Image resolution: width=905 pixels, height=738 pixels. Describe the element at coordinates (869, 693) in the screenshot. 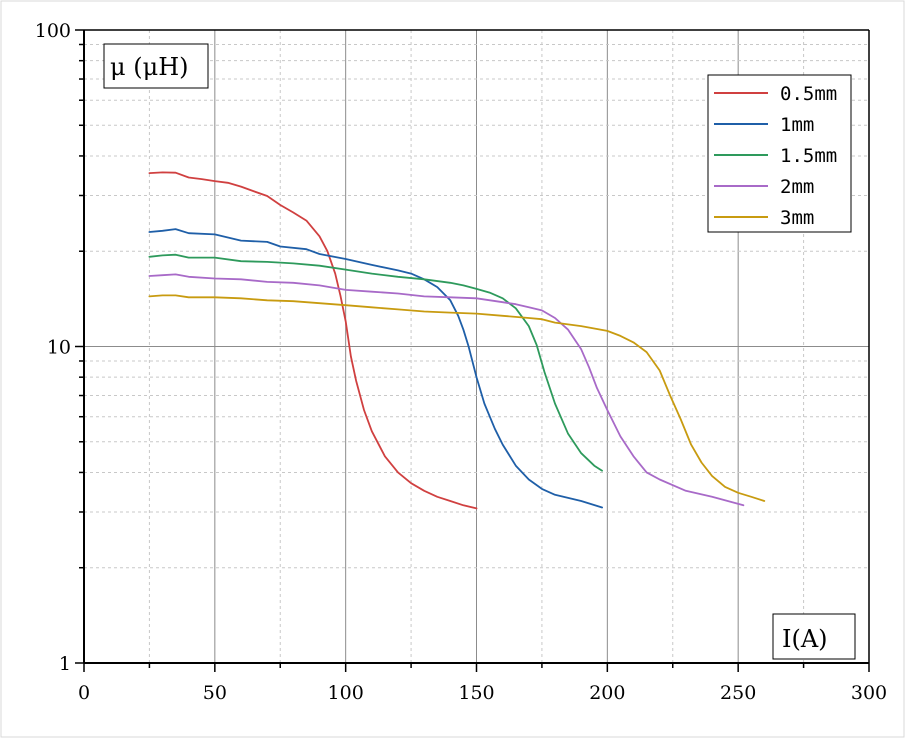

I see `x-tick-label: 300` at that location.